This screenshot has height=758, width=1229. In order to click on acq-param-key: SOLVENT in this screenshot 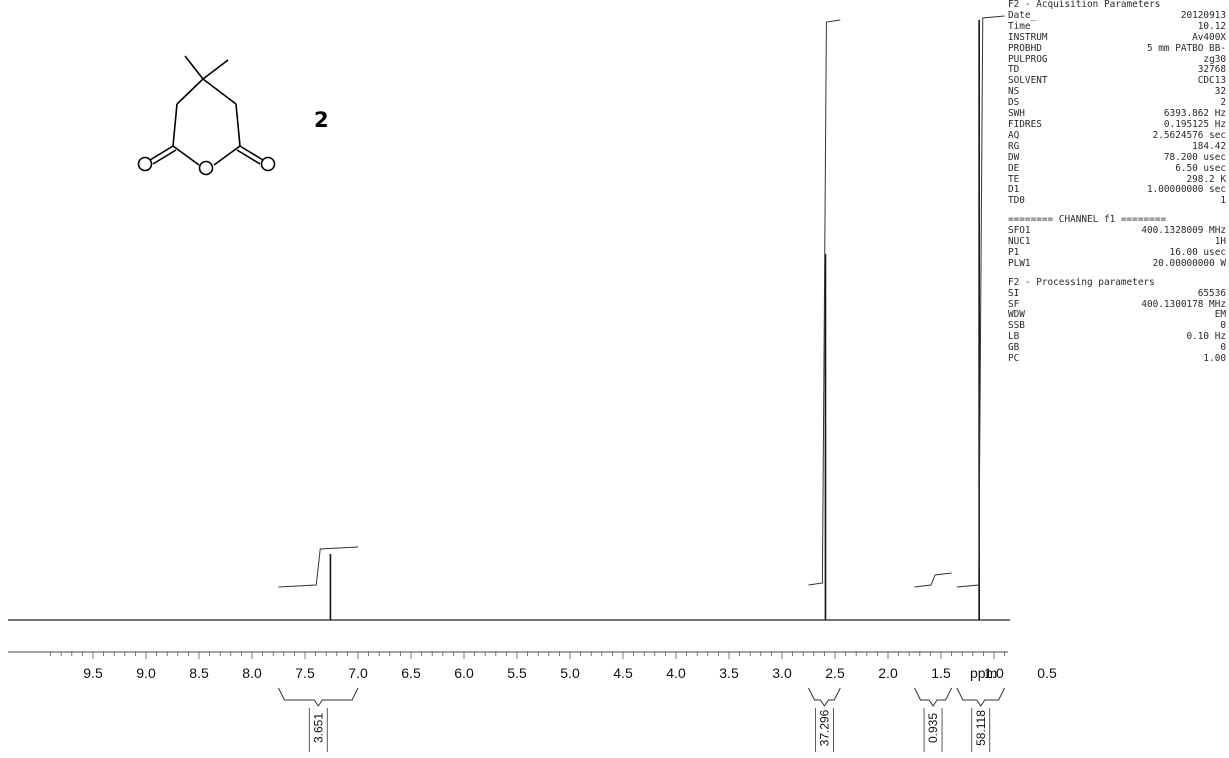, I will do `click(1028, 81)`.